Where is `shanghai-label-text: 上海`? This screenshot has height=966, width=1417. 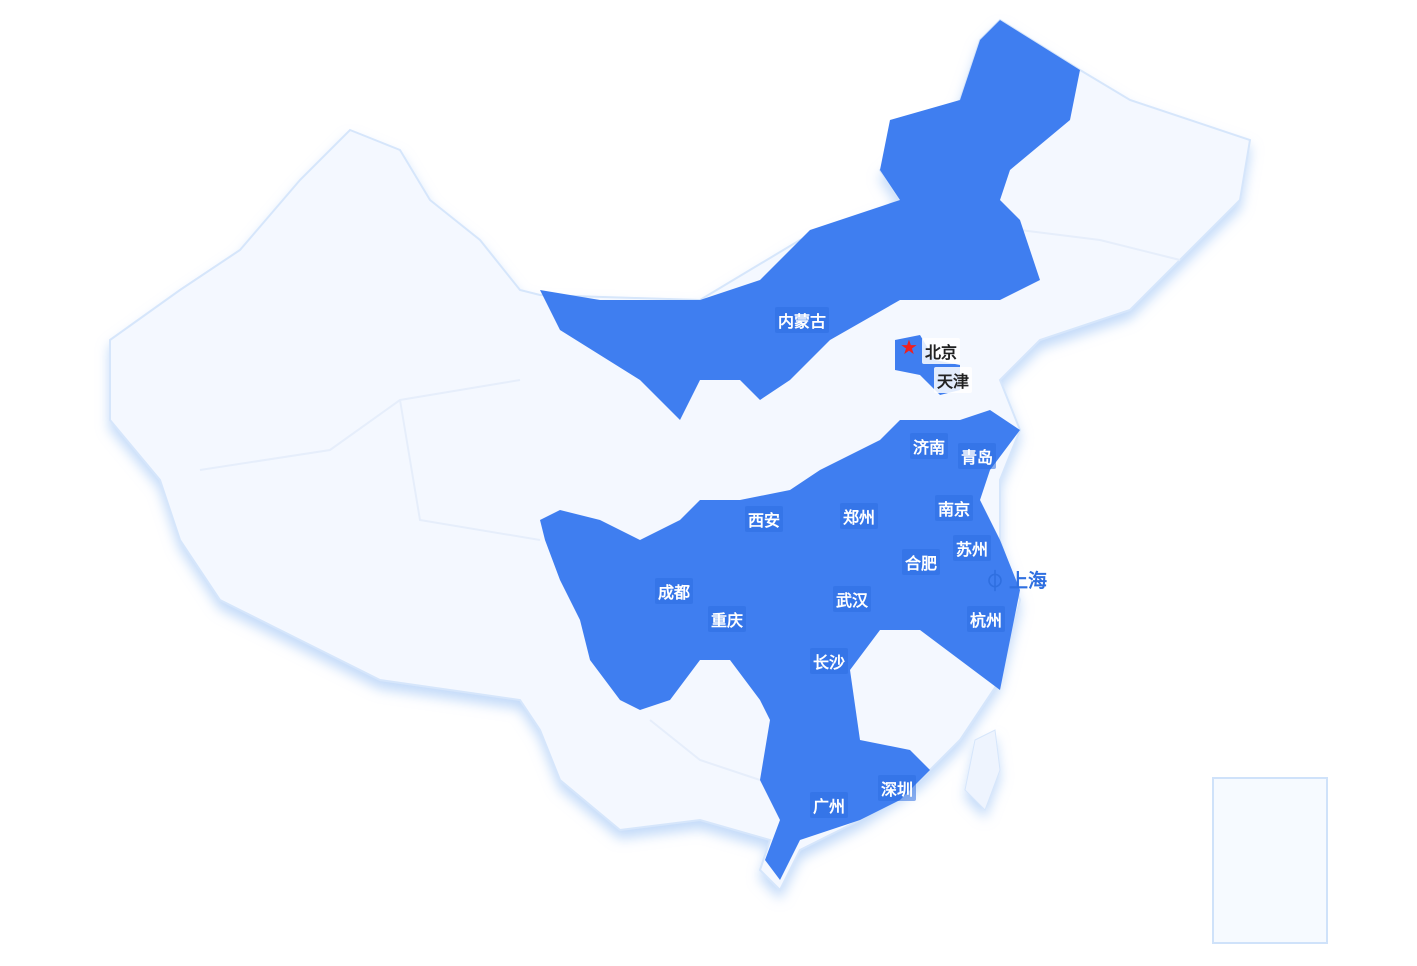
shanghai-label-text: 上海 is located at coordinates (1028, 581).